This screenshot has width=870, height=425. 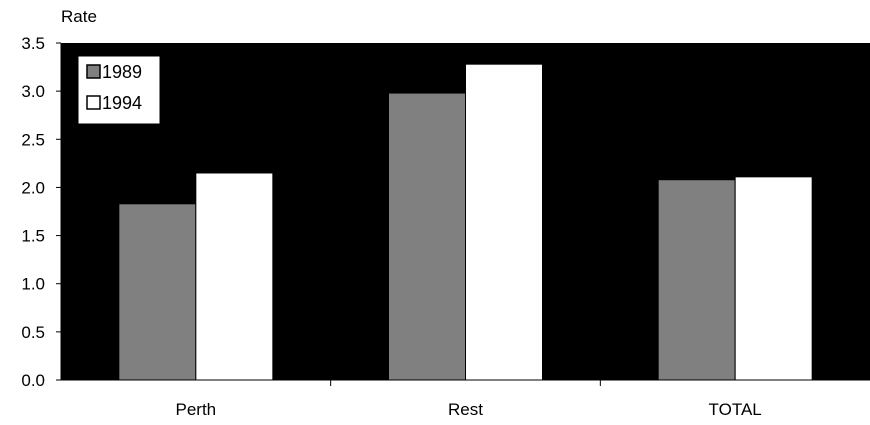 What do you see at coordinates (33, 284) in the screenshot?
I see `y-tick-label: 1.0` at bounding box center [33, 284].